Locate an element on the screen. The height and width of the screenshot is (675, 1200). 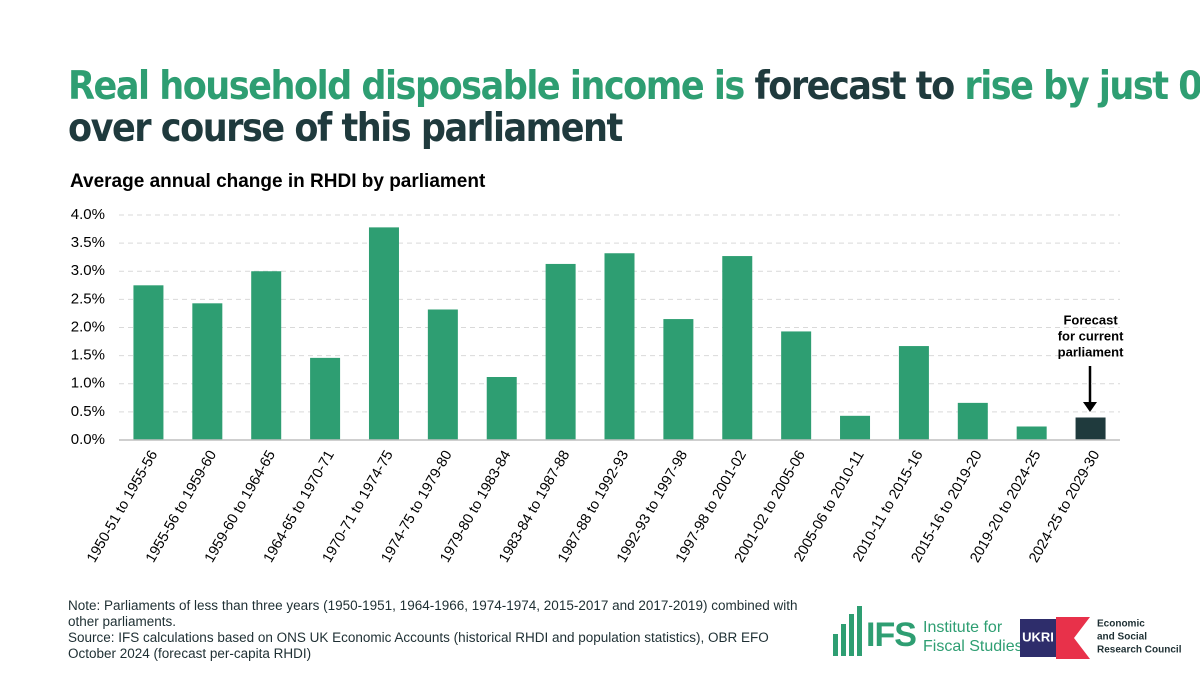
y-tick-label: 3.5% is located at coordinates (88, 242).